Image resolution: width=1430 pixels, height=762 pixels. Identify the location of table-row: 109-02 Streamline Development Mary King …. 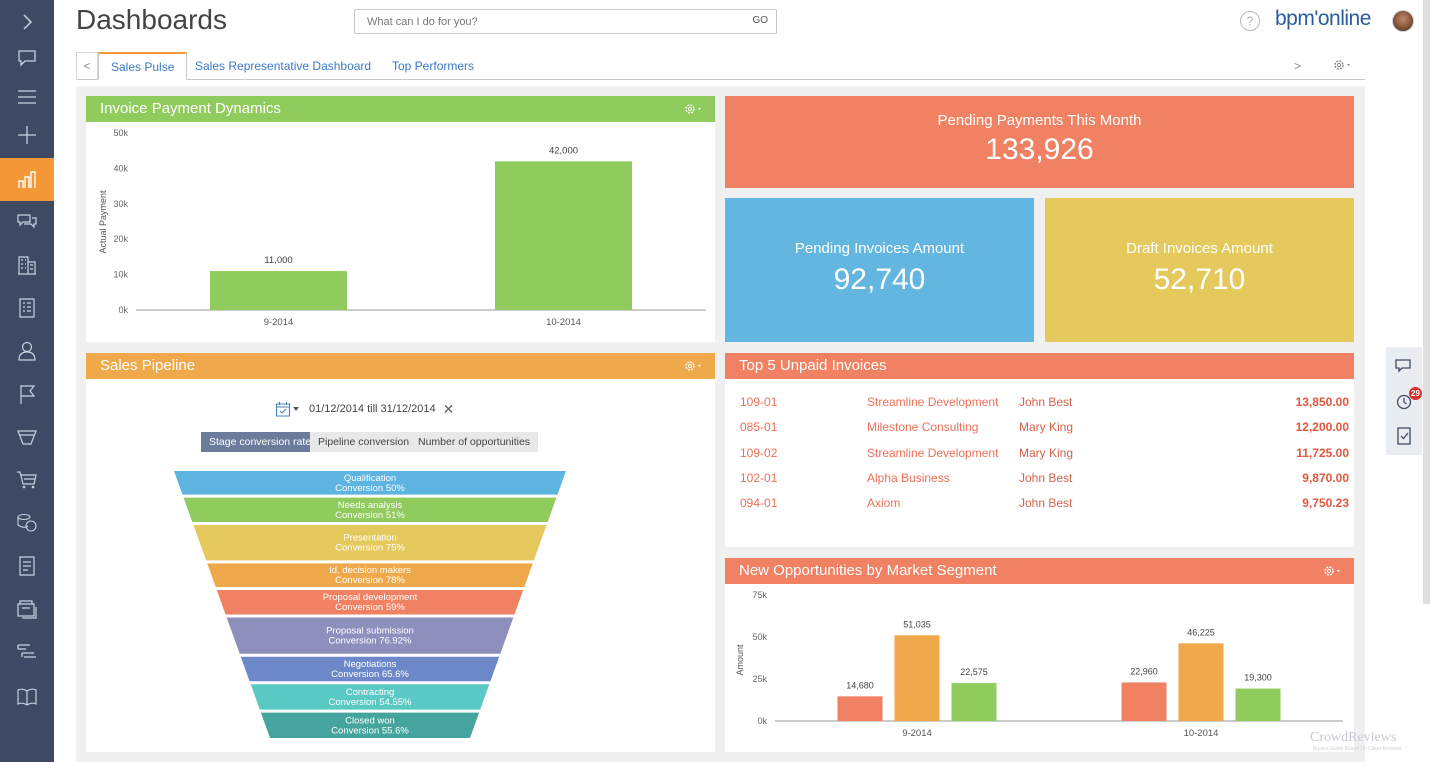
(1047, 456).